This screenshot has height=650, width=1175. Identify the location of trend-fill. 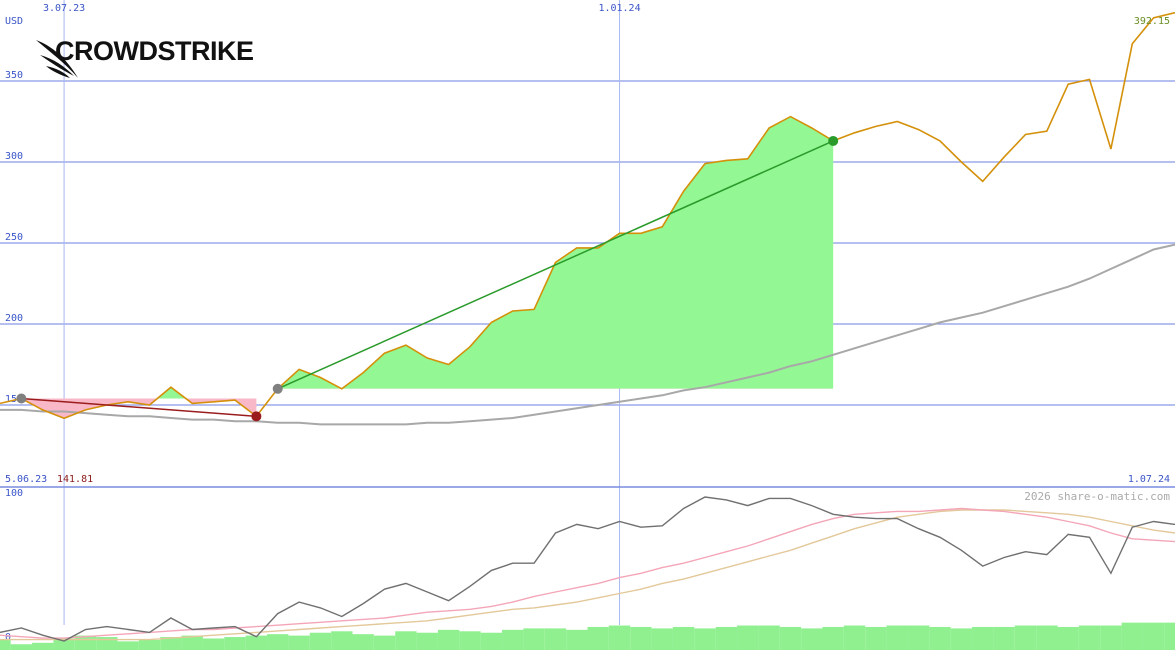
(103, 393).